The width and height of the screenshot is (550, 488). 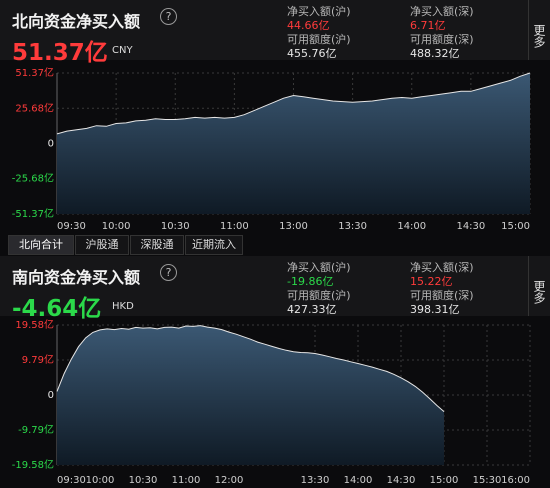 I want to click on y-tick-label: 9.79亿, so click(x=38, y=359).